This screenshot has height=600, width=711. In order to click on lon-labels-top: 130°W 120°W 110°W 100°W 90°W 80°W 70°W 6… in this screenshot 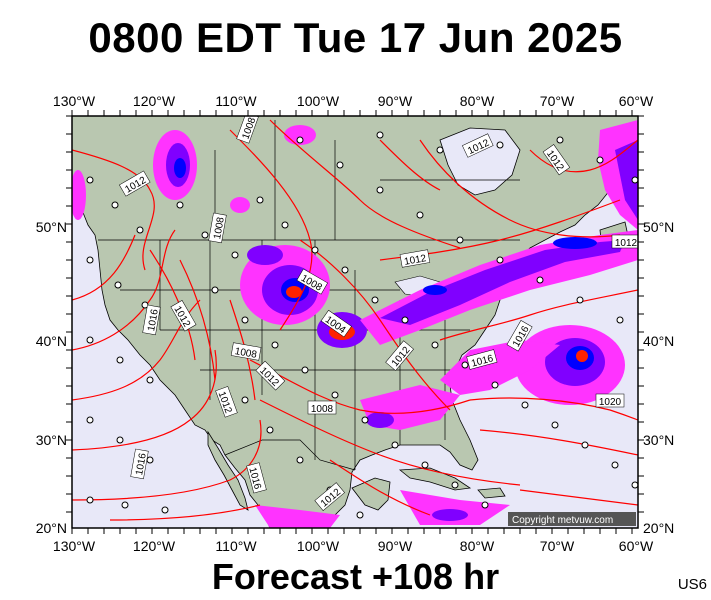, I will do `click(353, 101)`.